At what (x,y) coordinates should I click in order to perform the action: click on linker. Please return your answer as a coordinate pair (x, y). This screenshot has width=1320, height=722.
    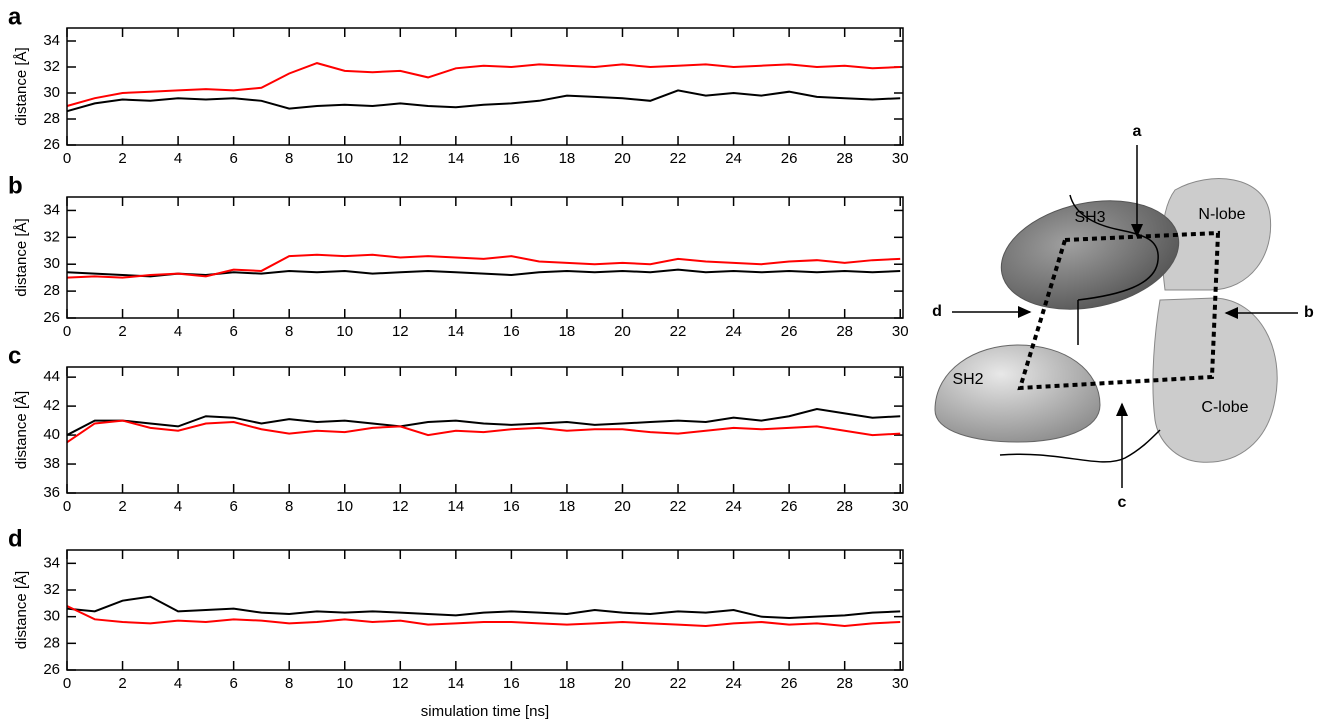
    Looking at the image, I should click on (1114, 269).